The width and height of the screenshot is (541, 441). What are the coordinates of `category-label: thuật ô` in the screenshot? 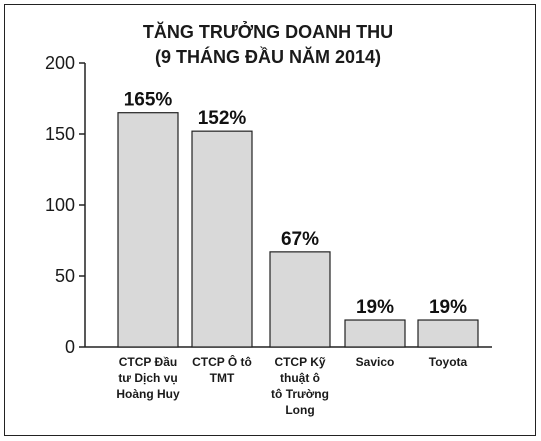 It's located at (300, 378).